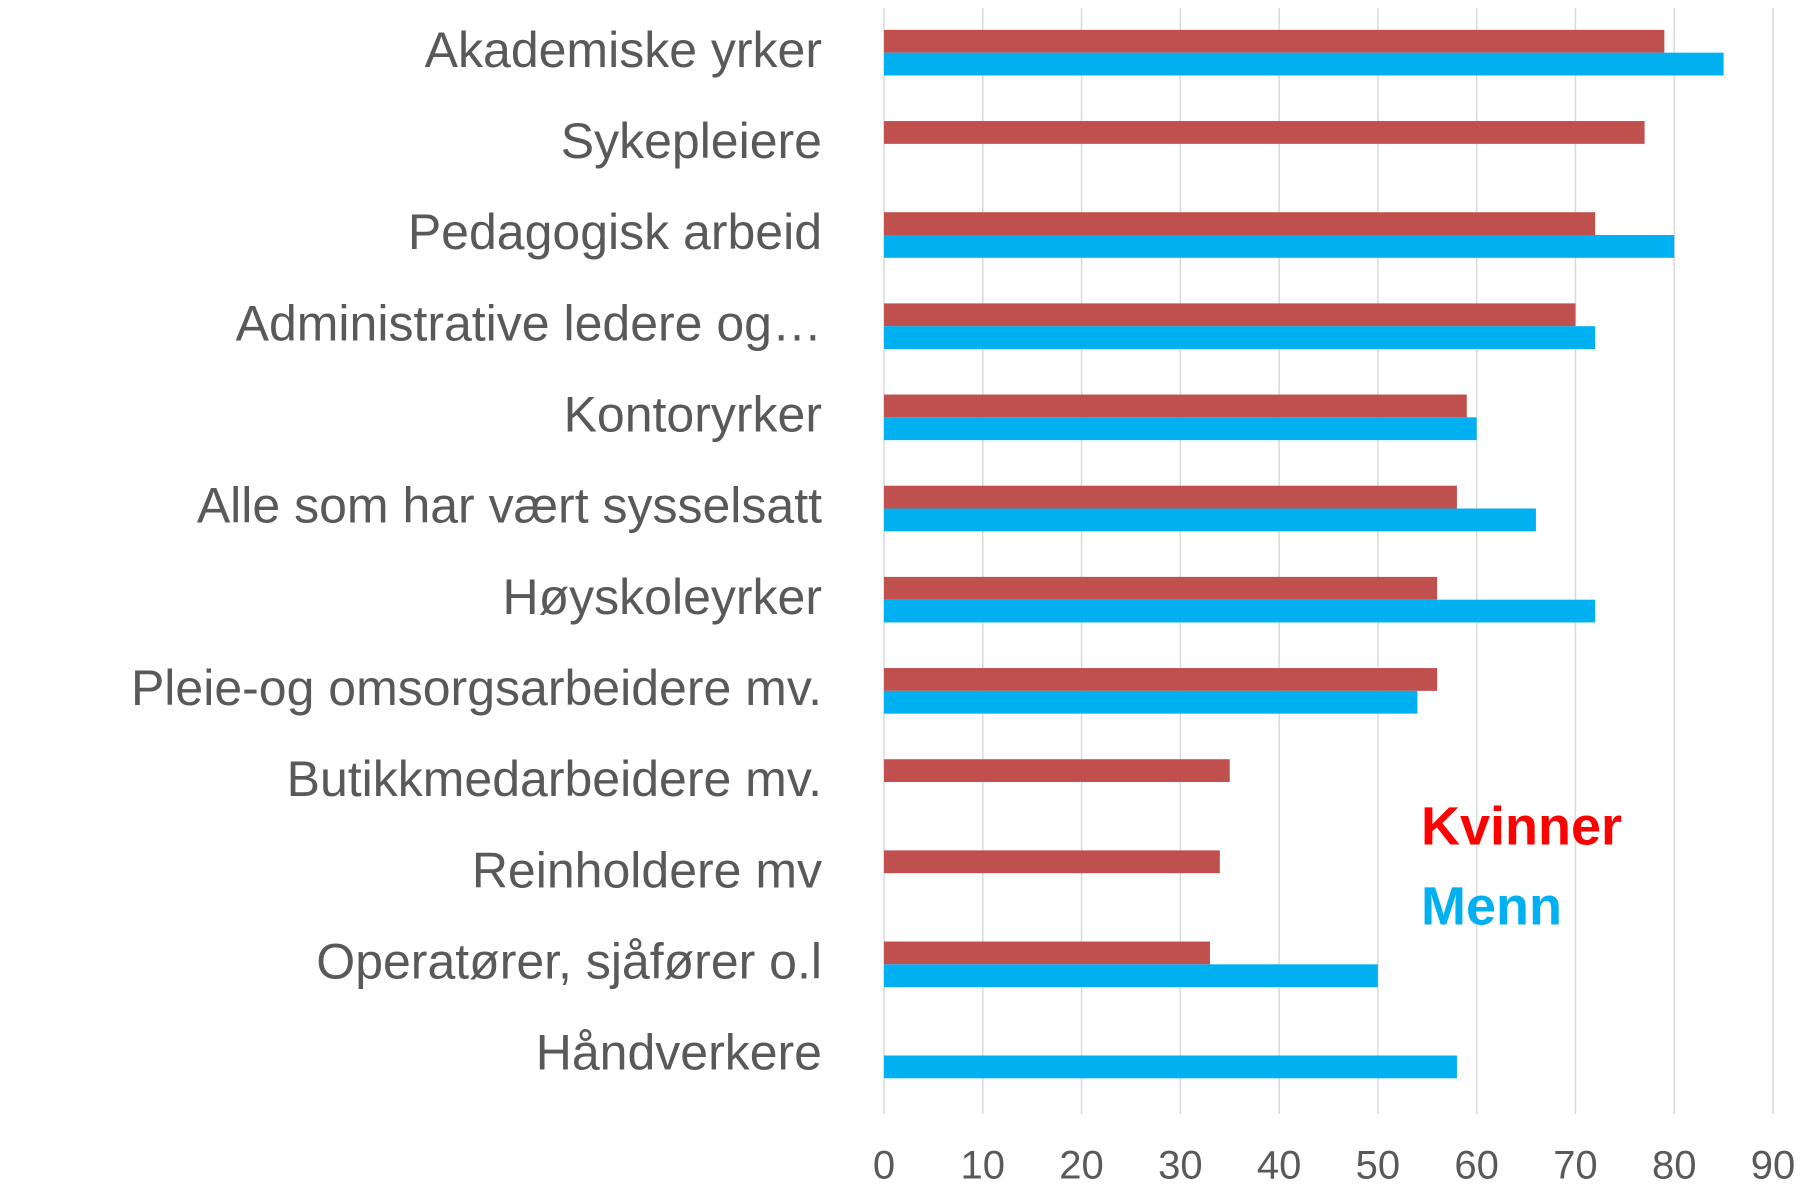 Image resolution: width=1802 pixels, height=1196 pixels. Describe the element at coordinates (662, 597) in the screenshot. I see `category-label: Høyskoleyrker` at that location.